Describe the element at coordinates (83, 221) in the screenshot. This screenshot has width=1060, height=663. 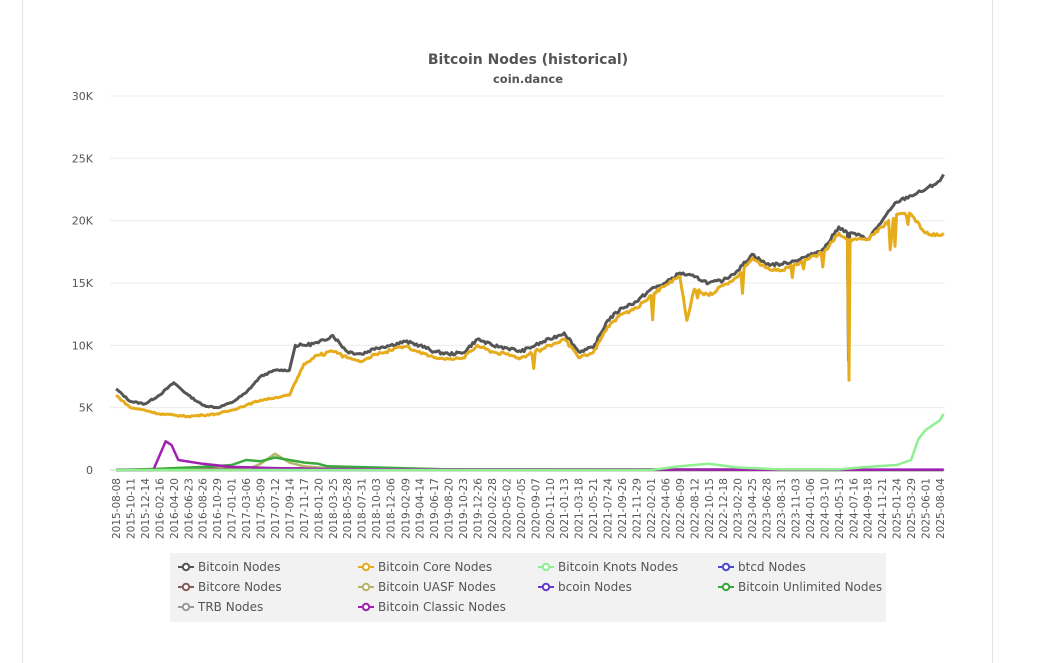
I see `y-tick-label: 20K` at that location.